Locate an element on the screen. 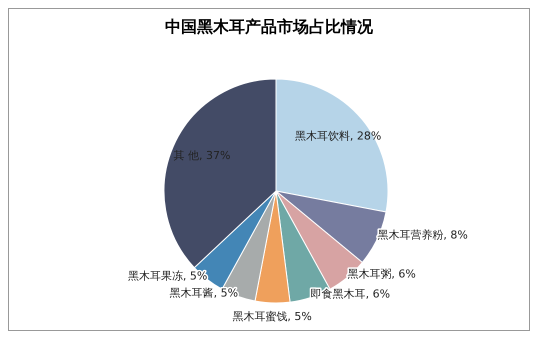 The width and height of the screenshot is (536, 337). slice-label: 黑木耳营养粉, 8% is located at coordinates (422, 235).